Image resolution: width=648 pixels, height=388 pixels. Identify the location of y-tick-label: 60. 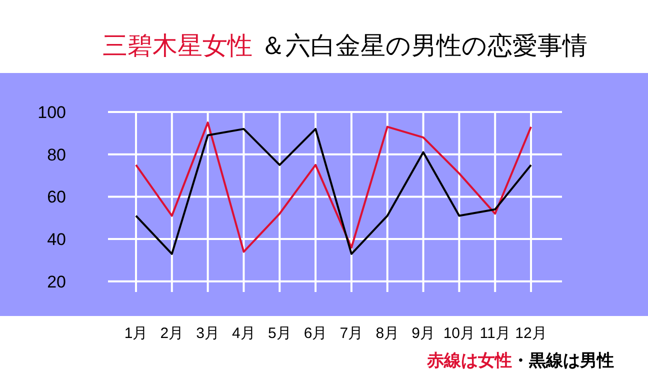
(56, 197).